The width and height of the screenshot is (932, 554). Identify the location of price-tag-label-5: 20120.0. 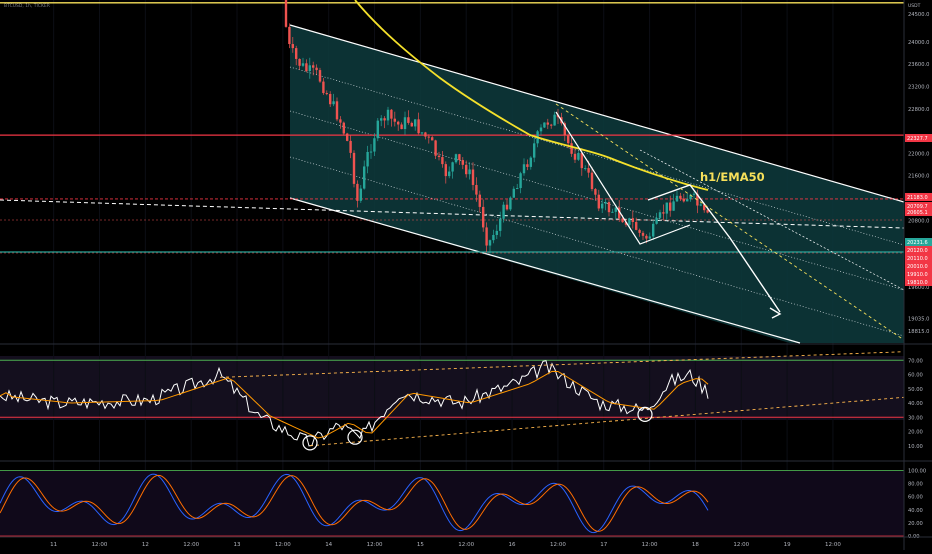
(917, 251).